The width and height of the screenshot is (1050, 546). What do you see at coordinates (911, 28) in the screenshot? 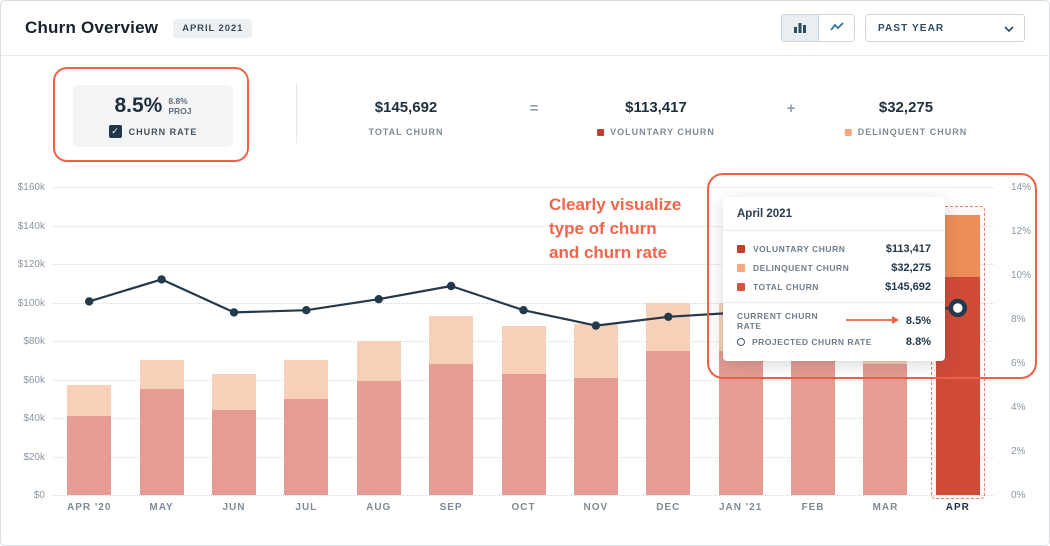
I see `period-dropdown-label: PAST YEAR` at bounding box center [911, 28].